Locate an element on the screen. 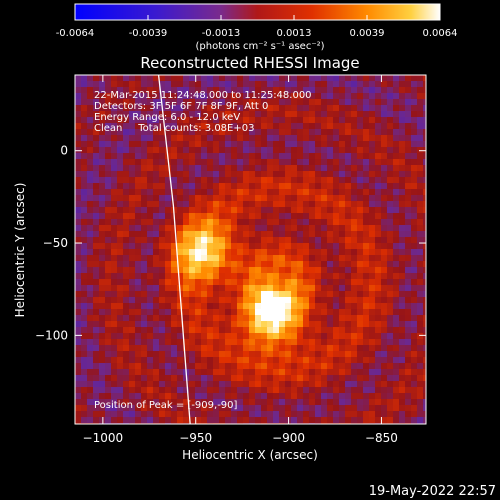 This screenshot has height=500, width=500. timestamp: 19-May-2022 22:57 is located at coordinates (432, 491).